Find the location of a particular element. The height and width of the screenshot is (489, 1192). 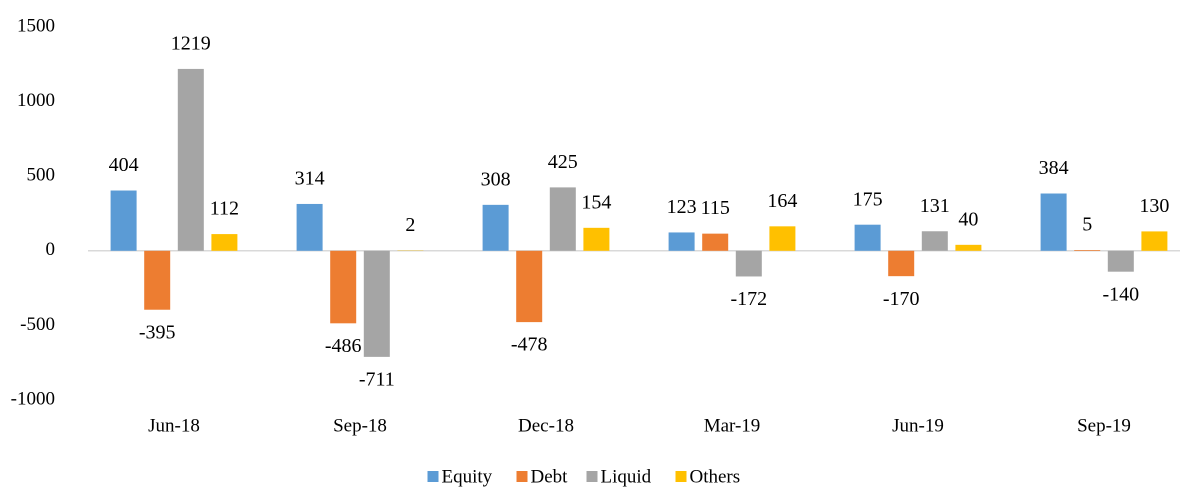

y-tick-label: -1000 is located at coordinates (33, 398).